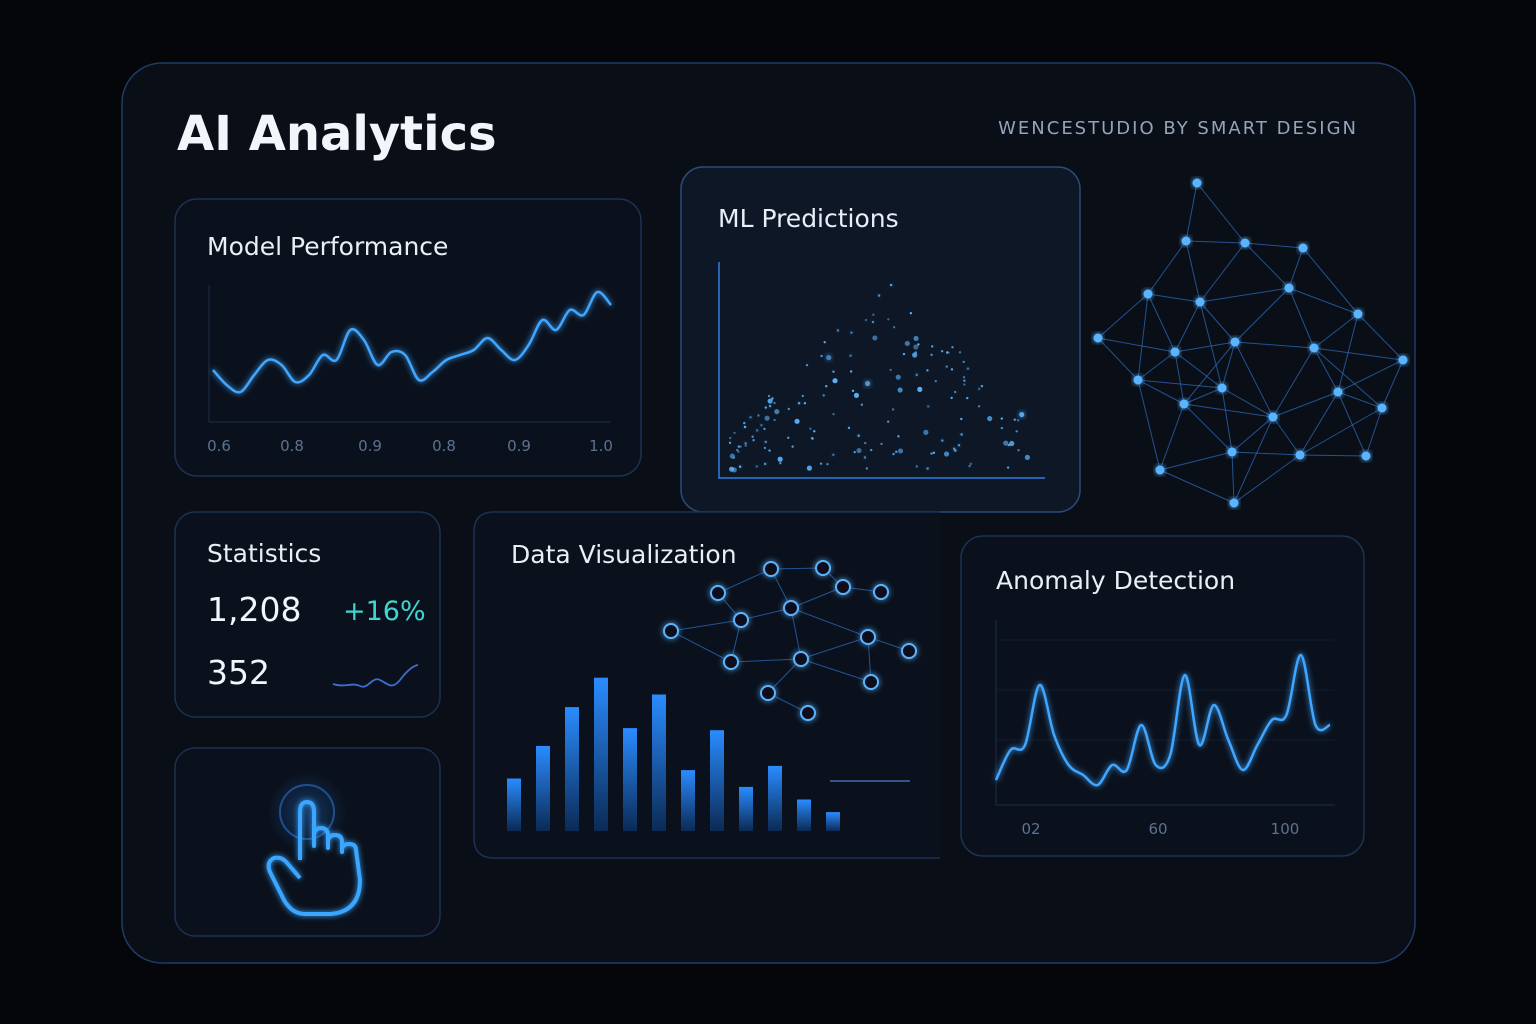 The width and height of the screenshot is (1536, 1024). Describe the element at coordinates (314, 858) in the screenshot. I see `hand-icon` at that location.